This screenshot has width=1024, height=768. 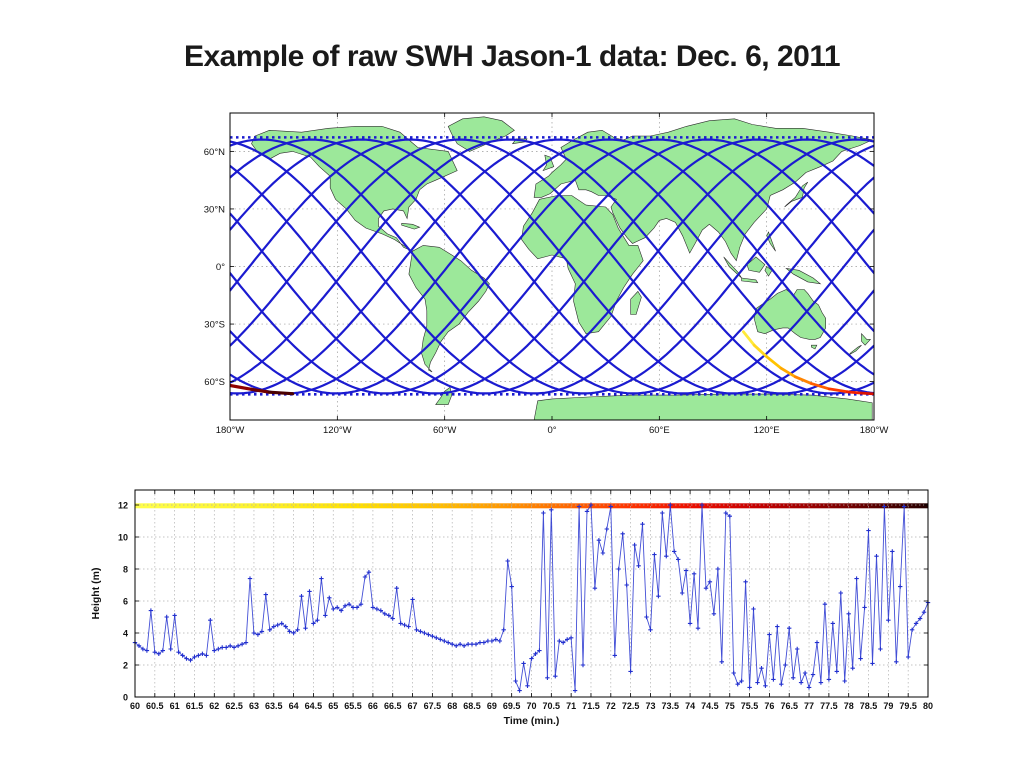 What do you see at coordinates (254, 706) in the screenshot?
I see `time-xtick-label: 63` at bounding box center [254, 706].